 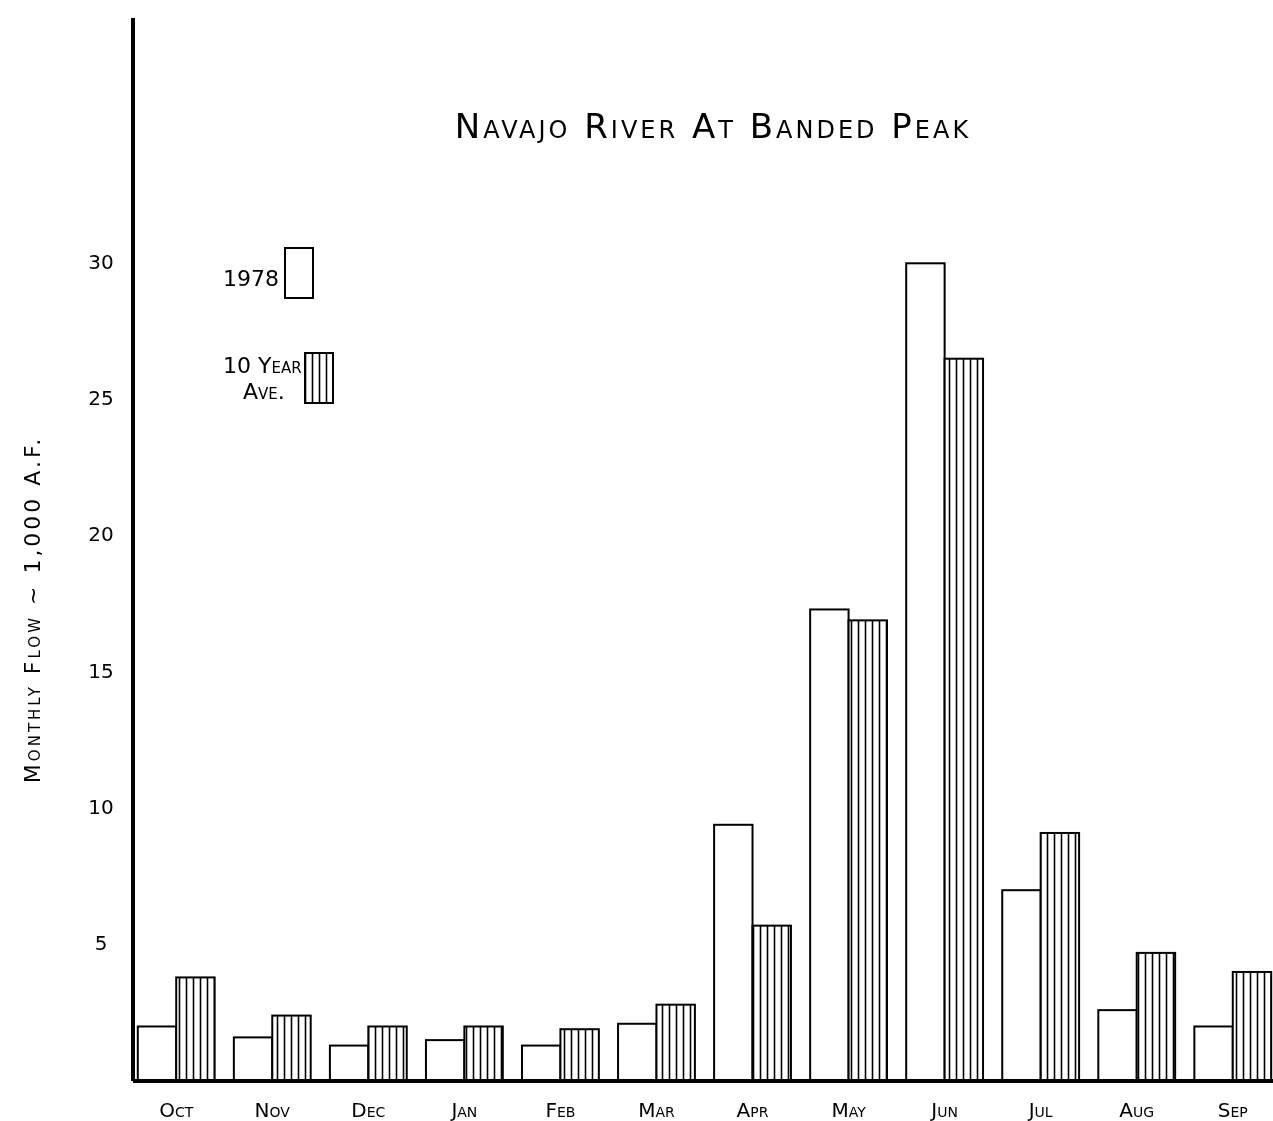 I want to click on x-tick-label: May, so click(x=849, y=1109).